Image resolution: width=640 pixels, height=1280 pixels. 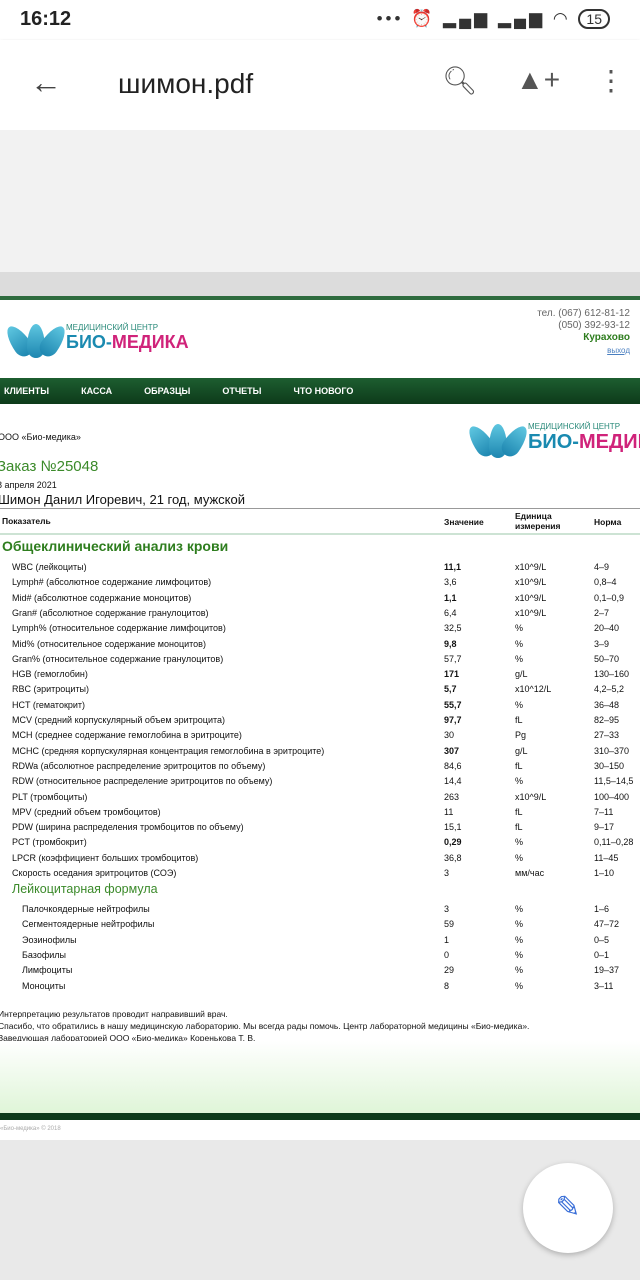 I want to click on table-row: WBC (лейкоциты) 11,1 x10^9/L 4–9, so click(x=320, y=568).